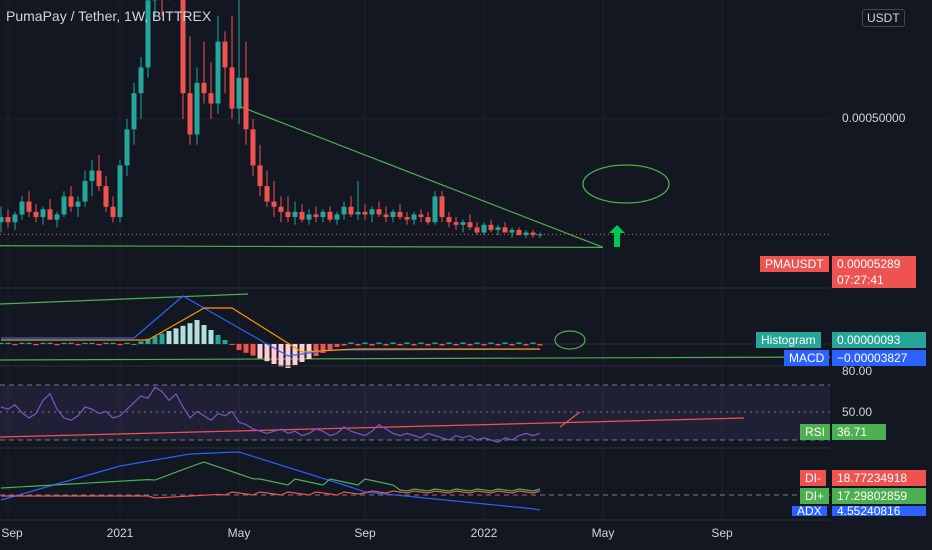 The width and height of the screenshot is (932, 550). What do you see at coordinates (788, 340) in the screenshot?
I see `histogram-name-badge: Histogram` at bounding box center [788, 340].